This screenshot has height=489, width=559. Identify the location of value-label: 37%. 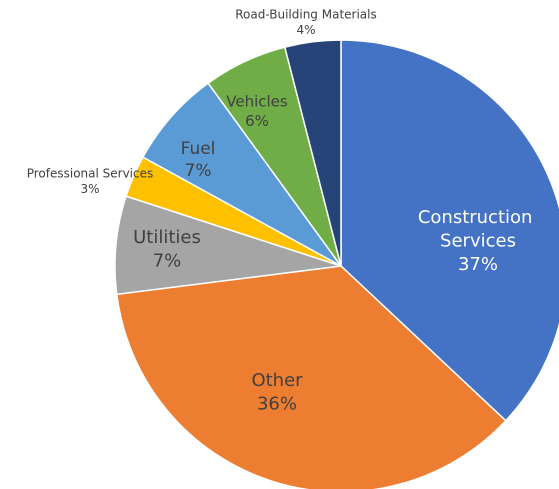
(478, 264).